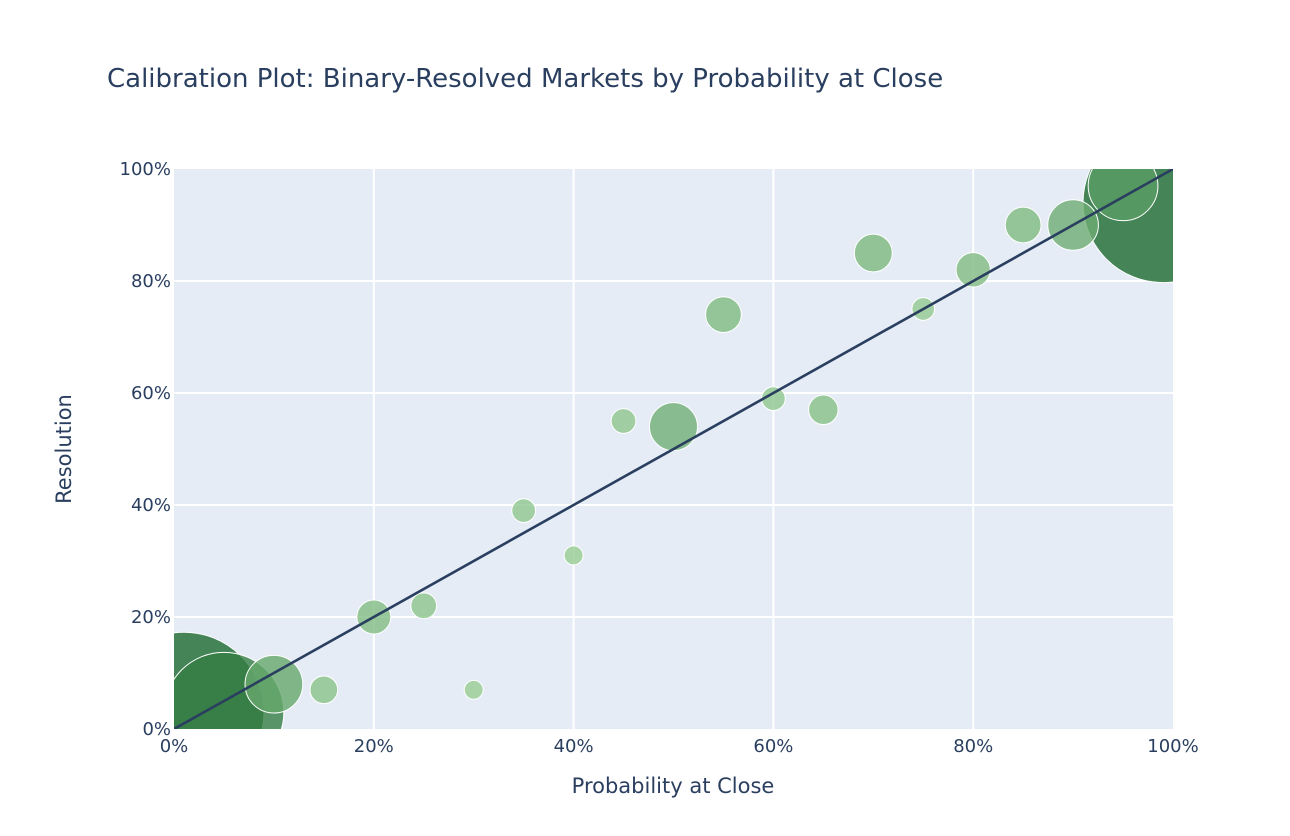  Describe the element at coordinates (374, 746) in the screenshot. I see `x-tick-label: 20%` at that location.